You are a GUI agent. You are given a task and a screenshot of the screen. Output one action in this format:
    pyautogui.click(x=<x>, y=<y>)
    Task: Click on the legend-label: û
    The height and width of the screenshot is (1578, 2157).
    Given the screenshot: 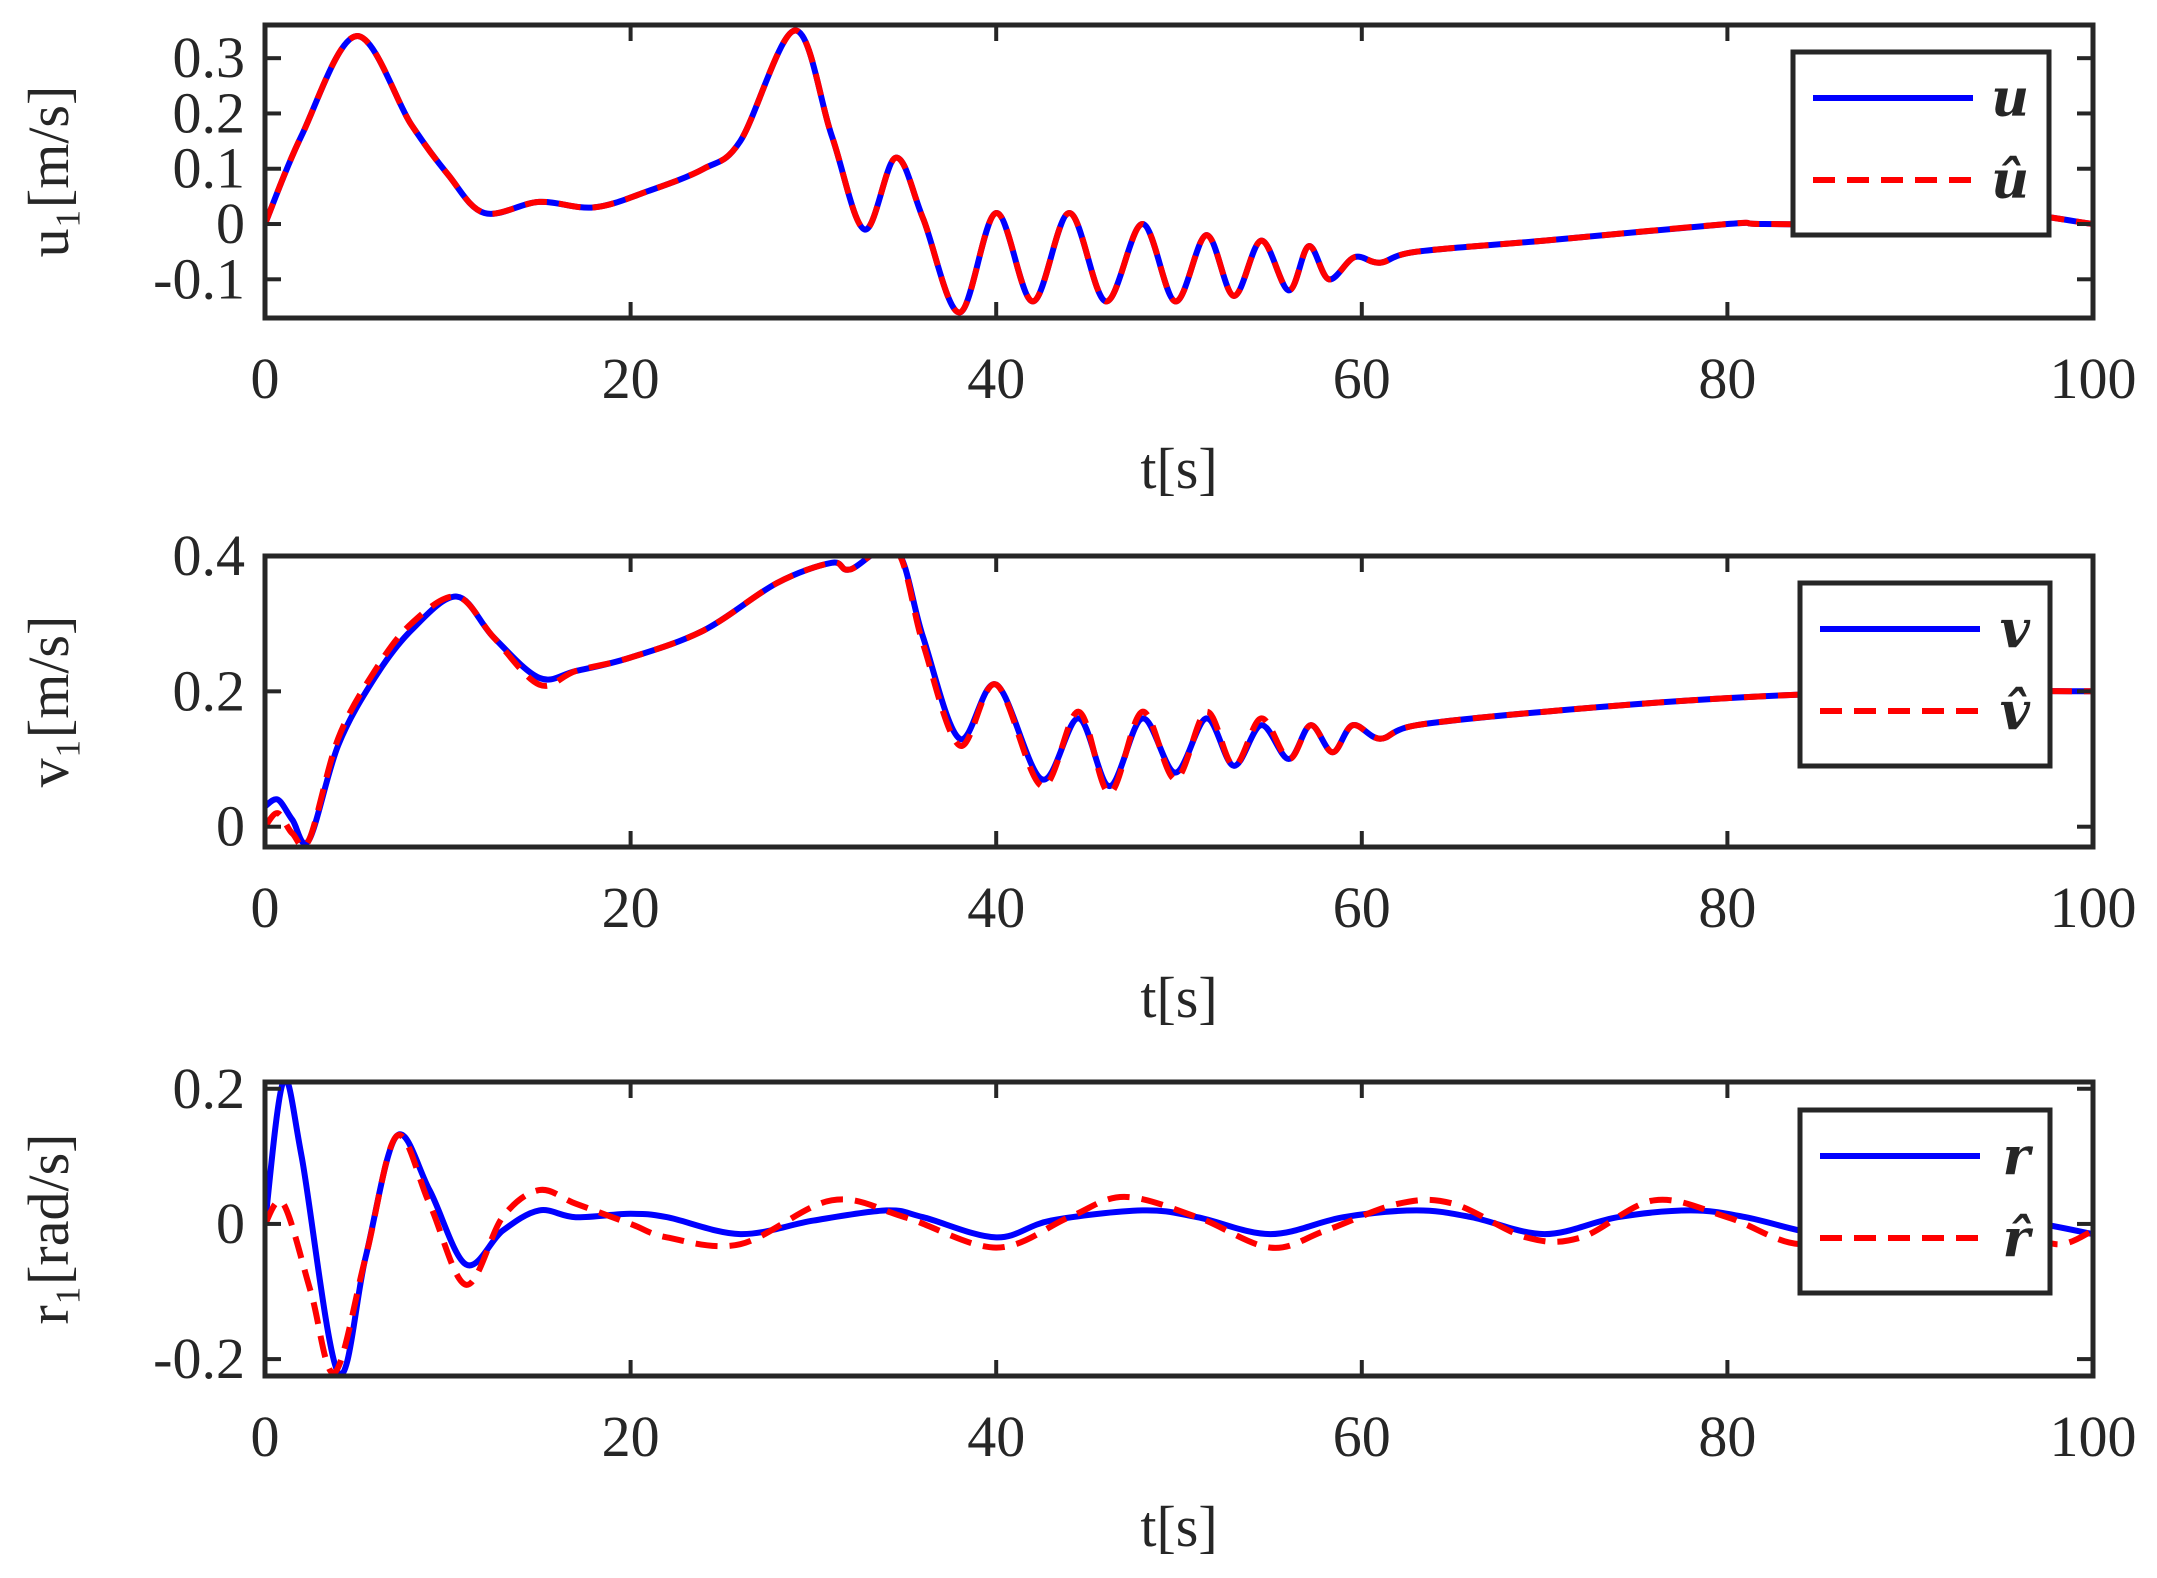 What is the action you would take?
    pyautogui.click(x=2010, y=180)
    